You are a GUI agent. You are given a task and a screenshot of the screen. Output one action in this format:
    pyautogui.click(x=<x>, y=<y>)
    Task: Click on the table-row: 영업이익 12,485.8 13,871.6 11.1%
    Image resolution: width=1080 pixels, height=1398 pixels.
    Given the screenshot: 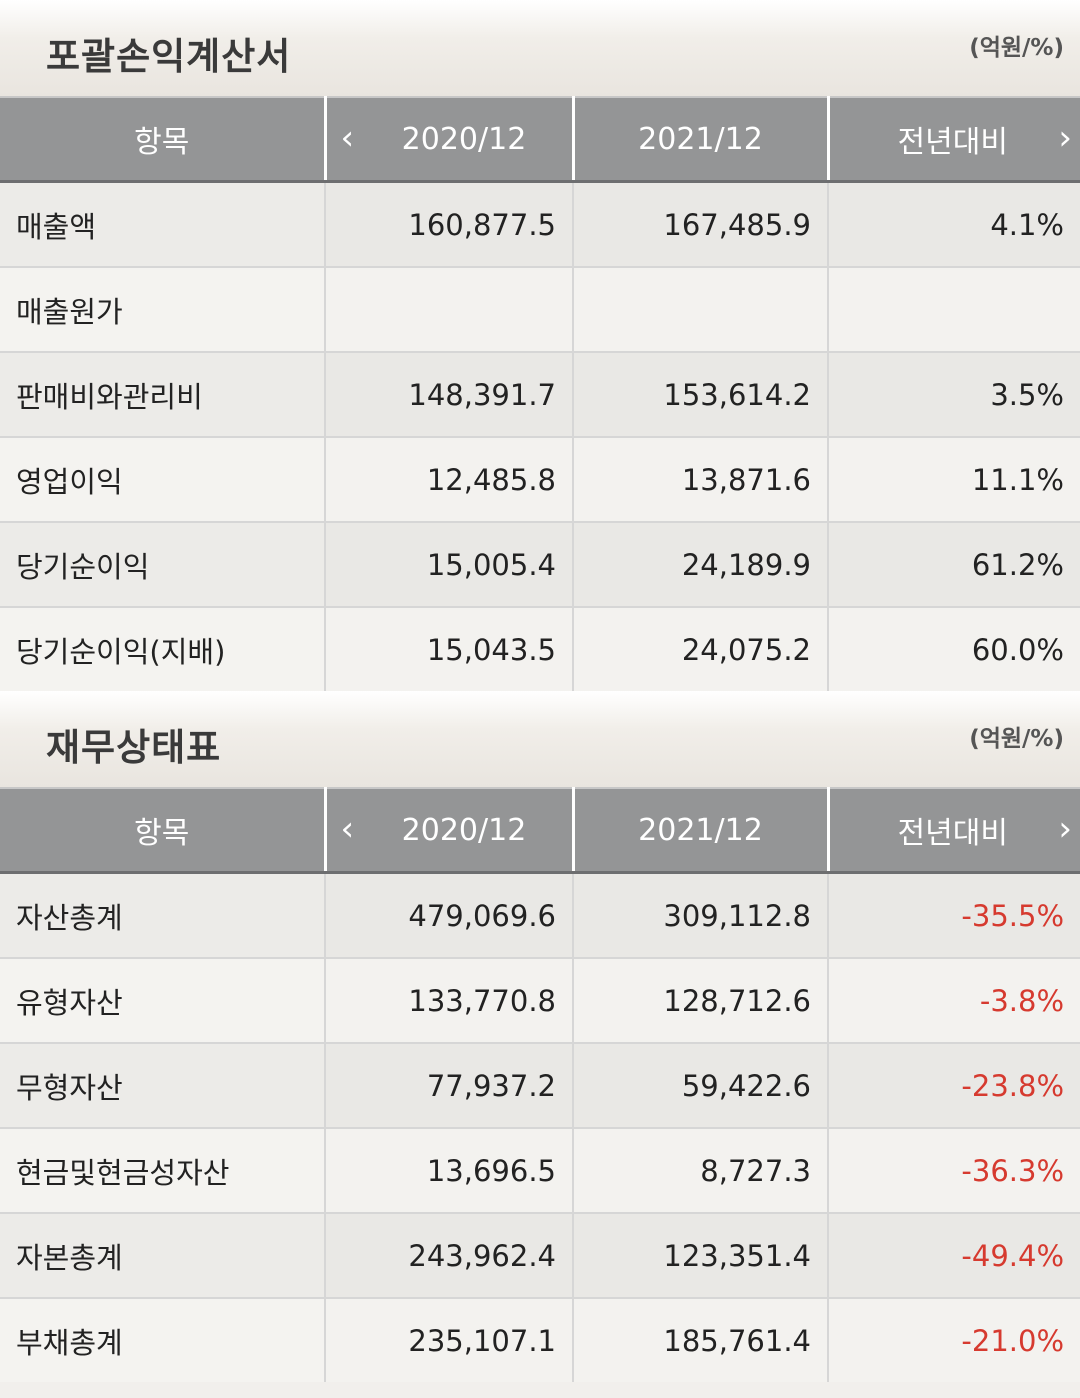 What is the action you would take?
    pyautogui.click(x=540, y=479)
    